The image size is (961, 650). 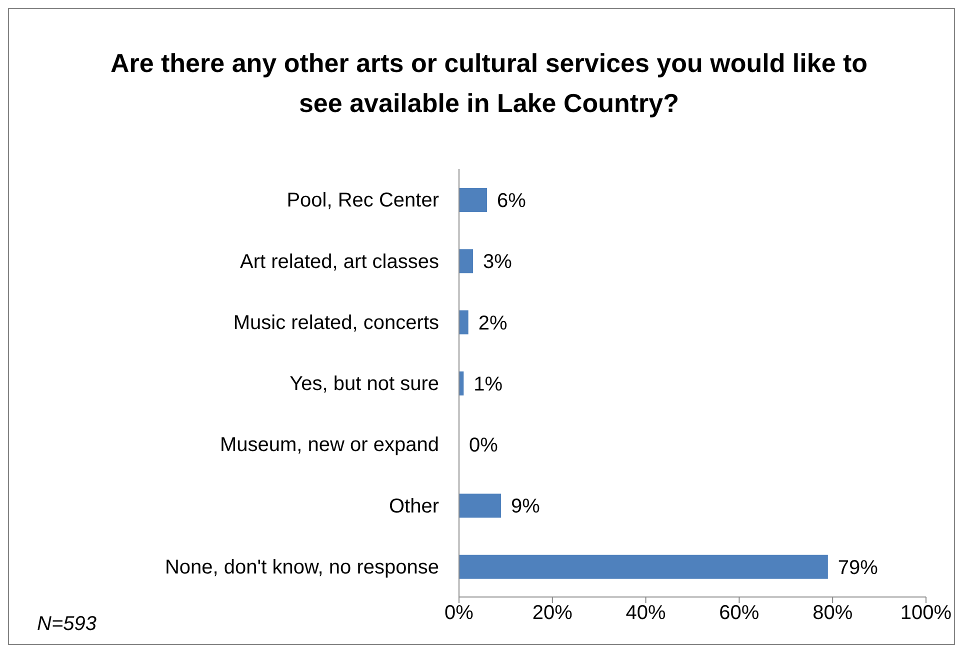 What do you see at coordinates (364, 384) in the screenshot?
I see `y-tick-label: Yes, but not sure` at bounding box center [364, 384].